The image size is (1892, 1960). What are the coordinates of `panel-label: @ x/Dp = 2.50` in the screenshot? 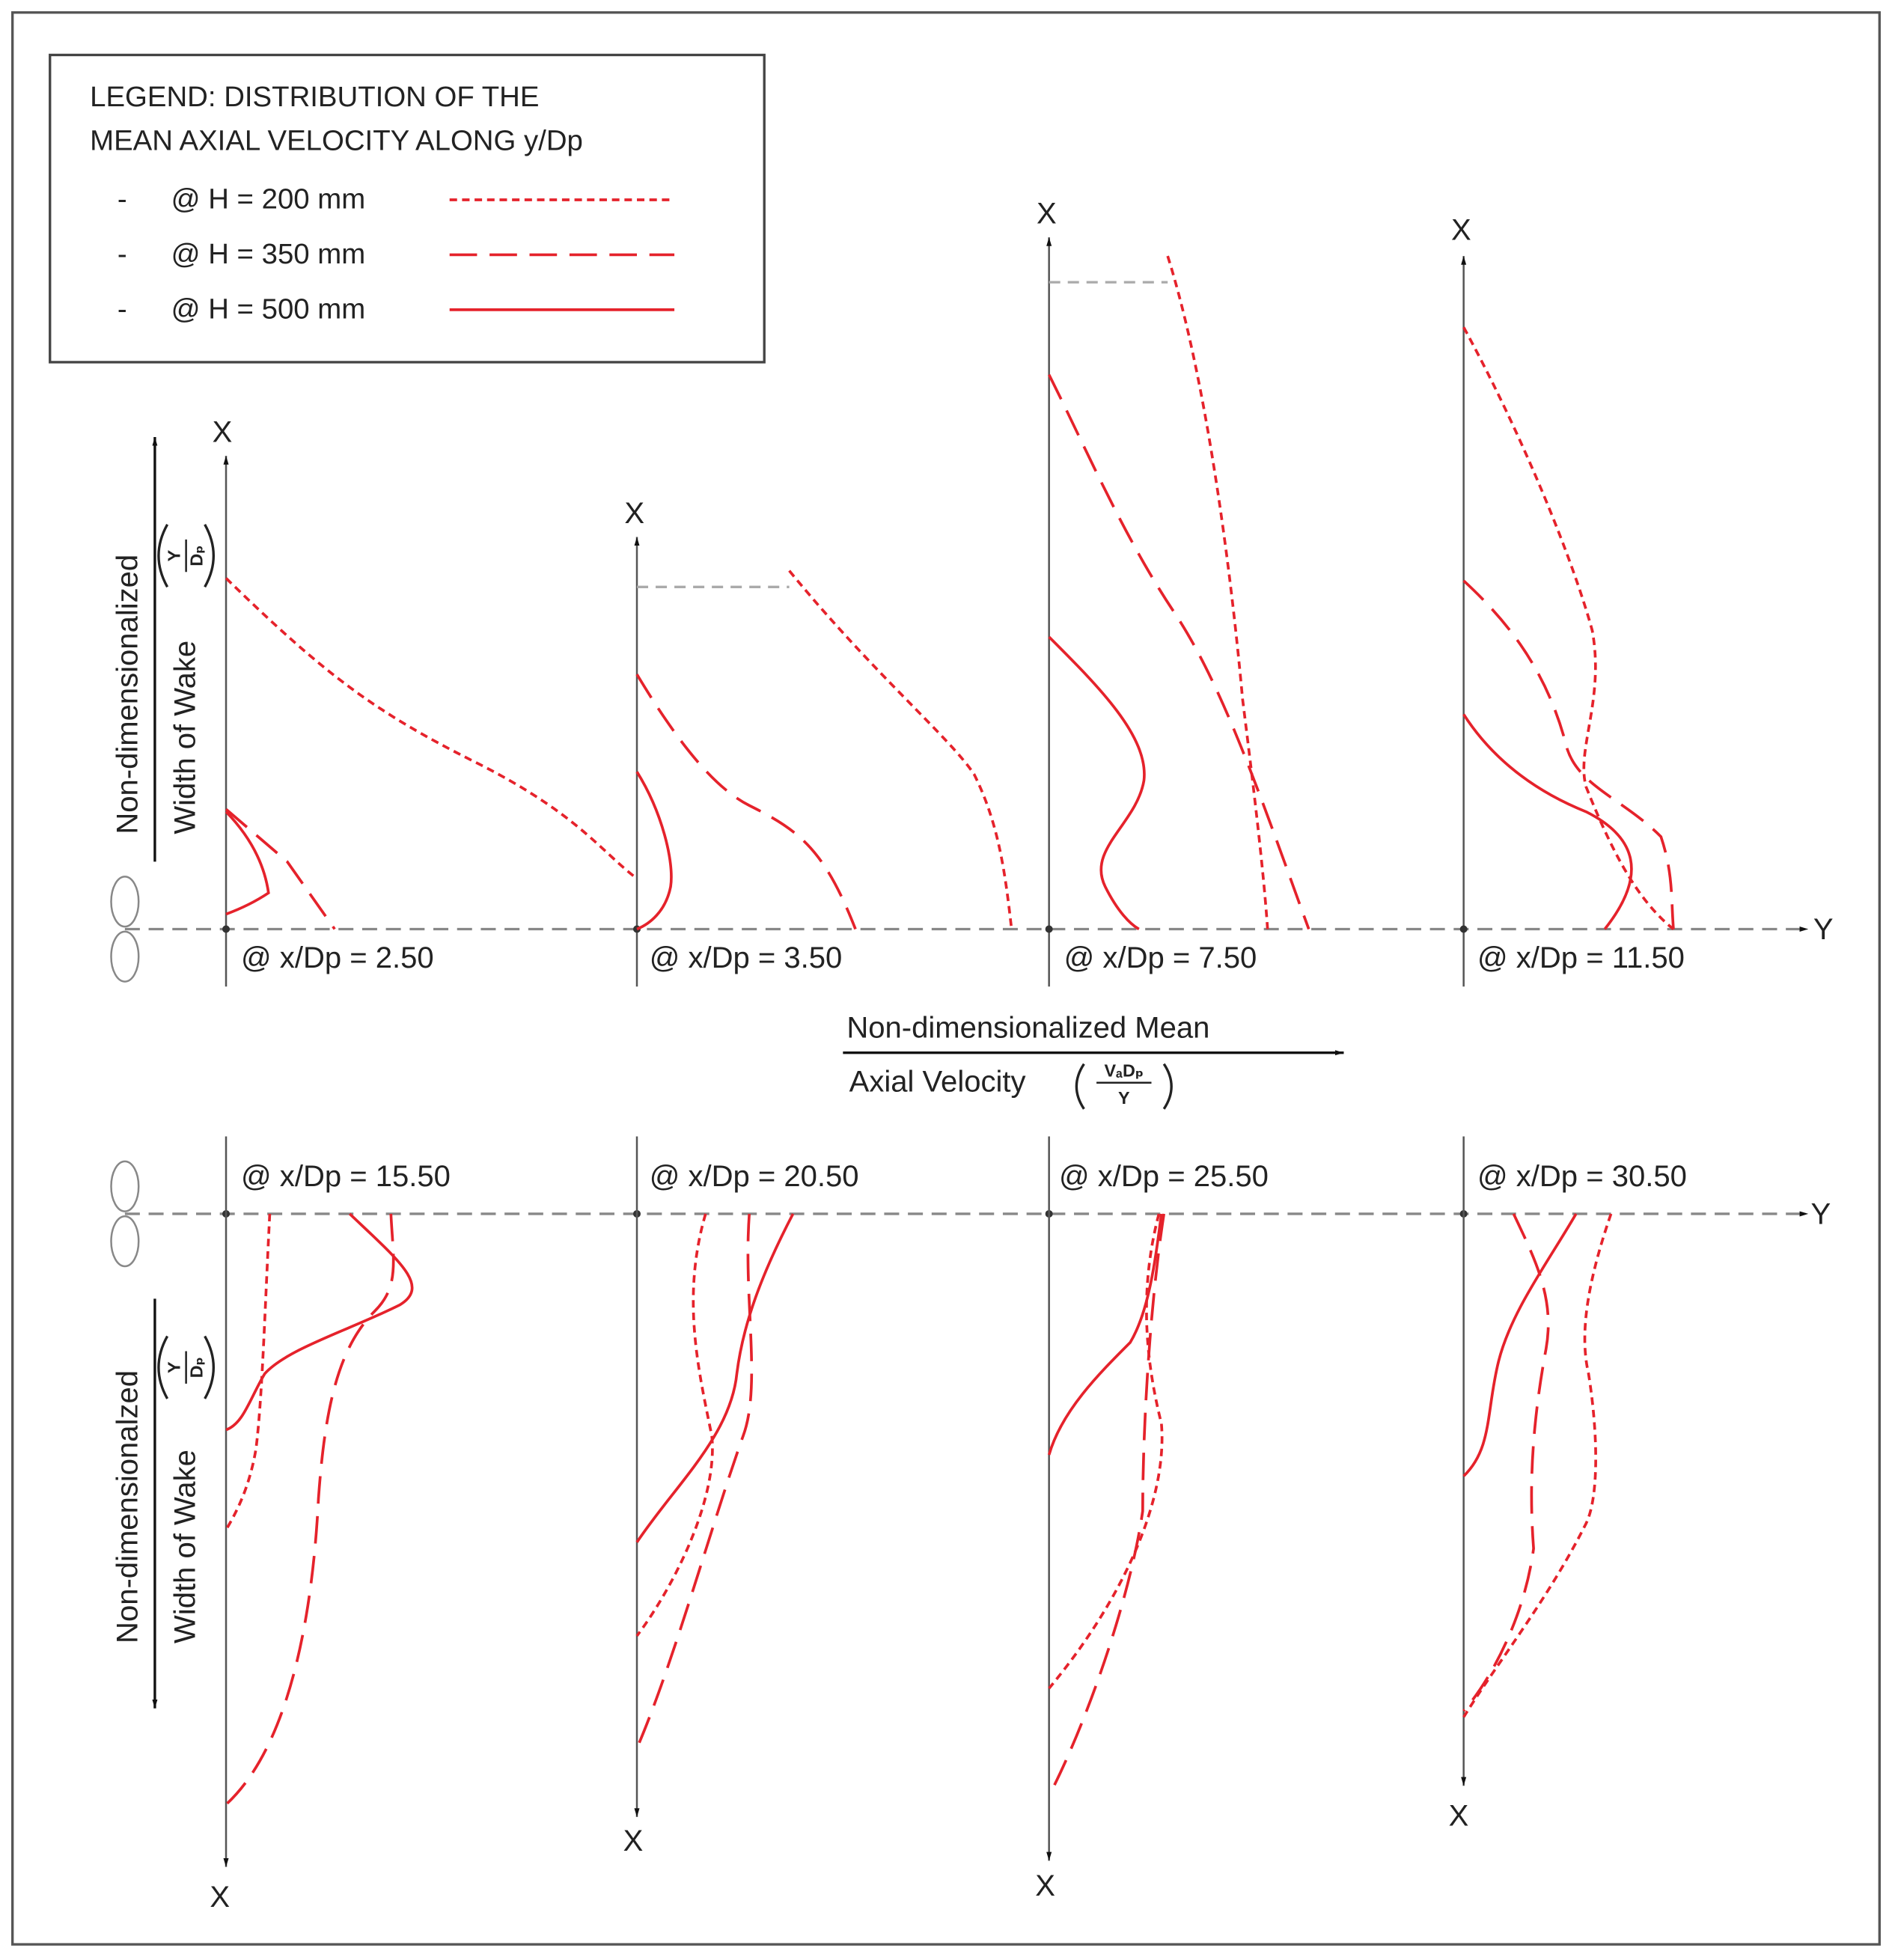 It's located at (337, 957).